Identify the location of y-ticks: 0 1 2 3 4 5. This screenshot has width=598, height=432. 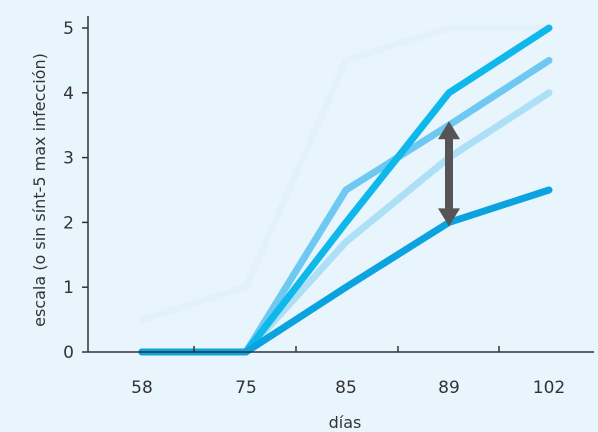
(75, 191).